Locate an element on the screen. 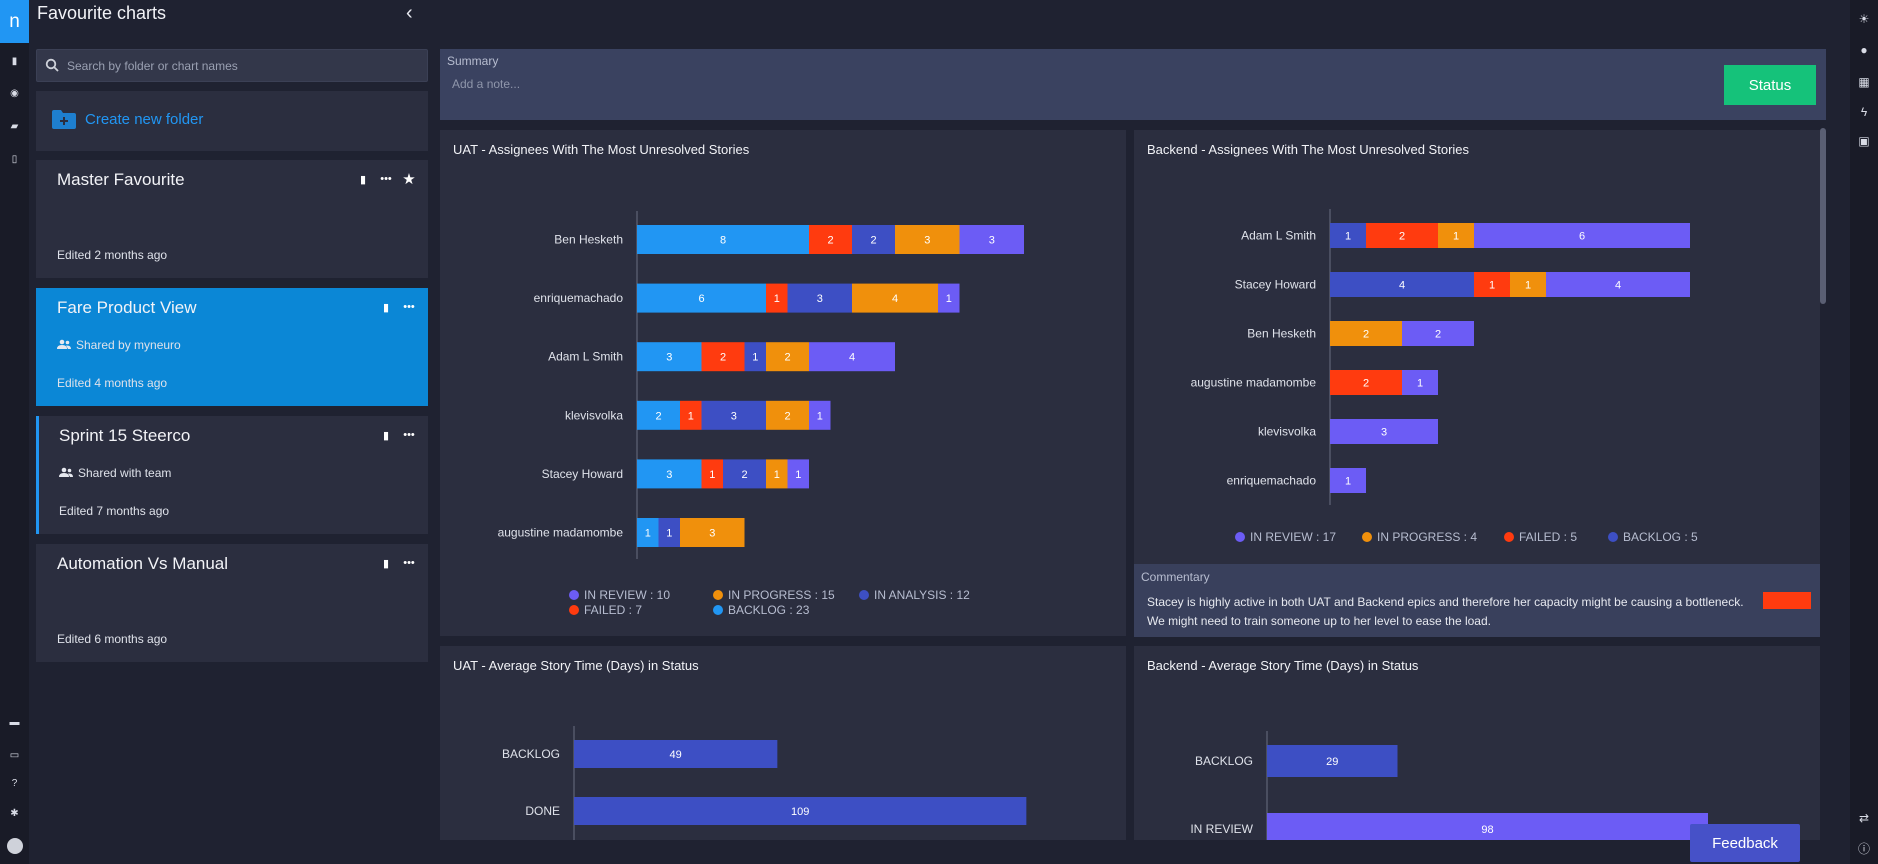 This screenshot has height=864, width=1878. collapse-sidebar-chevron-icon: ‹ is located at coordinates (409, 13).